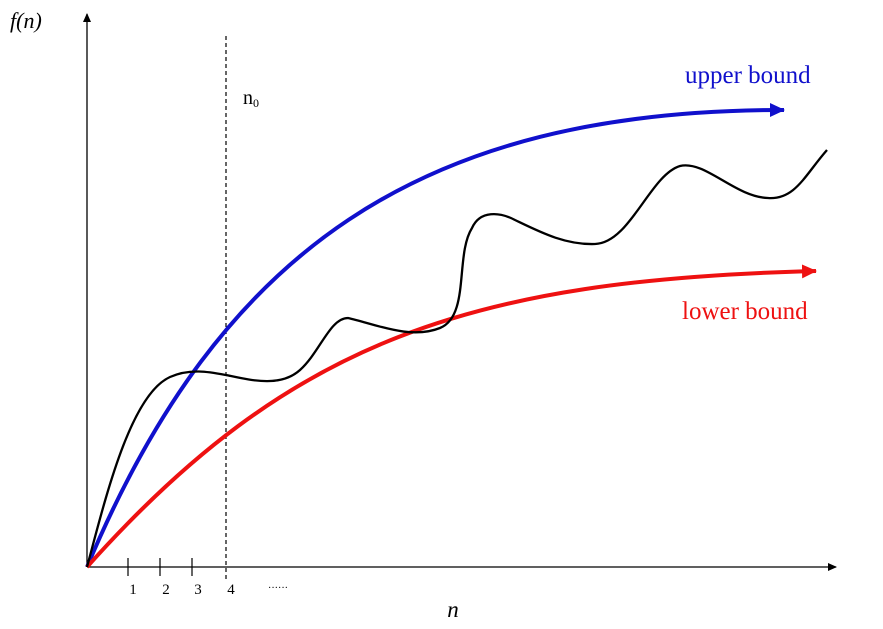  What do you see at coordinates (133, 590) in the screenshot?
I see `x-tick-label-1: 1` at bounding box center [133, 590].